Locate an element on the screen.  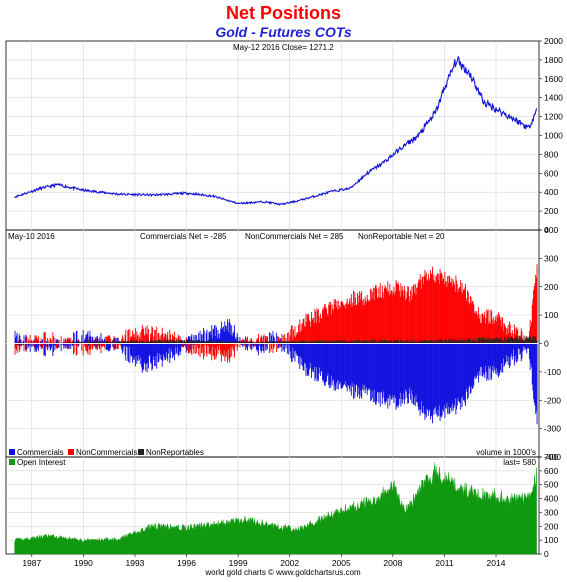
oi-y-tick-label: 600 is located at coordinates (551, 471).